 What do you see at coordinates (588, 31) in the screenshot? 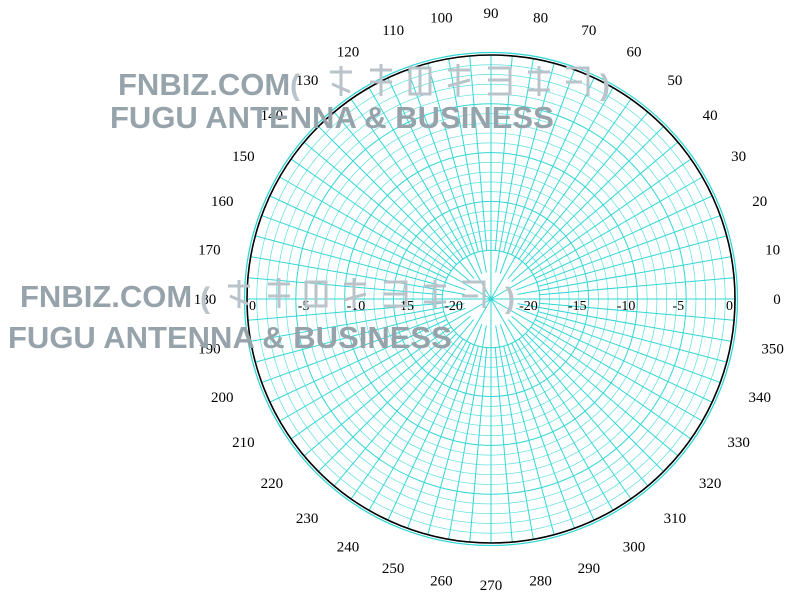
I see `angle-tick-label: 70` at bounding box center [588, 31].